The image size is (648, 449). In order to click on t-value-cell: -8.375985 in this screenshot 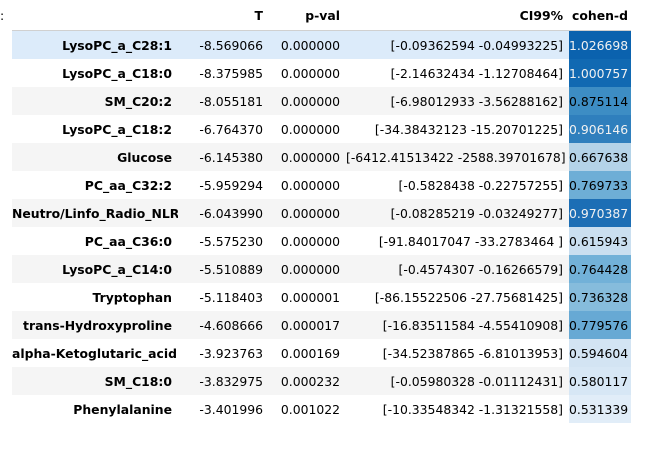, I will do `click(231, 73)`.